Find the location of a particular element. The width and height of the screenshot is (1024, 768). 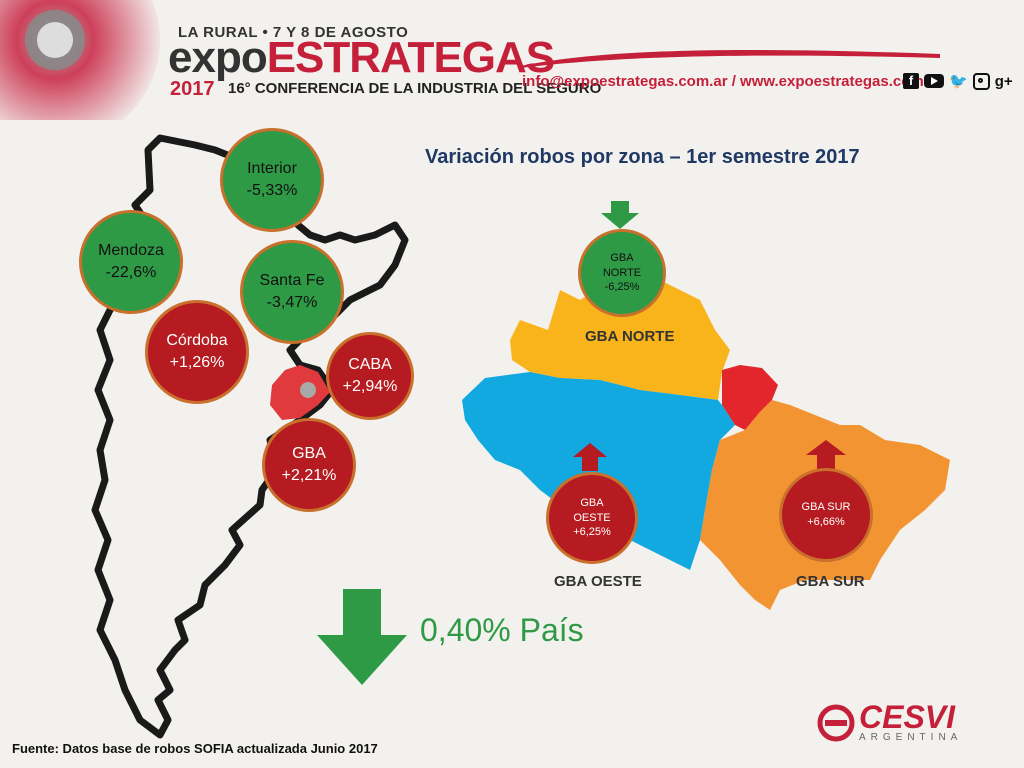

zone-name: Mendoza is located at coordinates (131, 251).